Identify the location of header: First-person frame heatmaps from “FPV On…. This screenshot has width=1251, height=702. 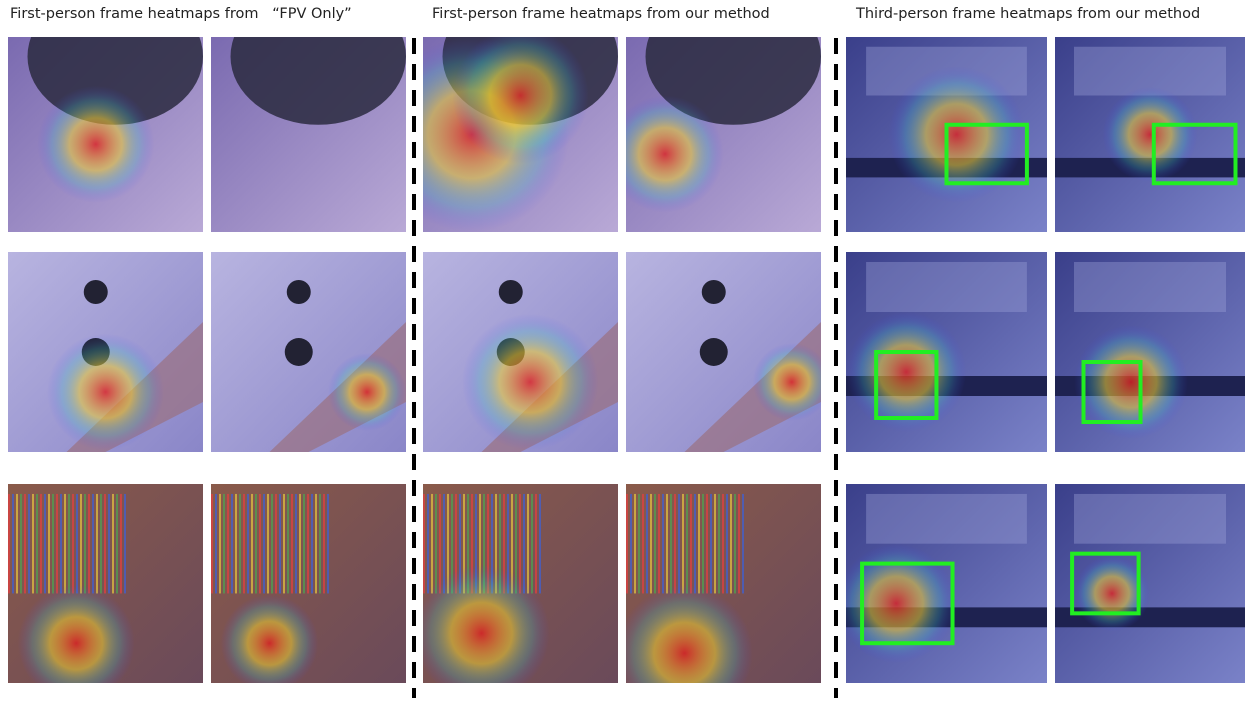
(181, 14).